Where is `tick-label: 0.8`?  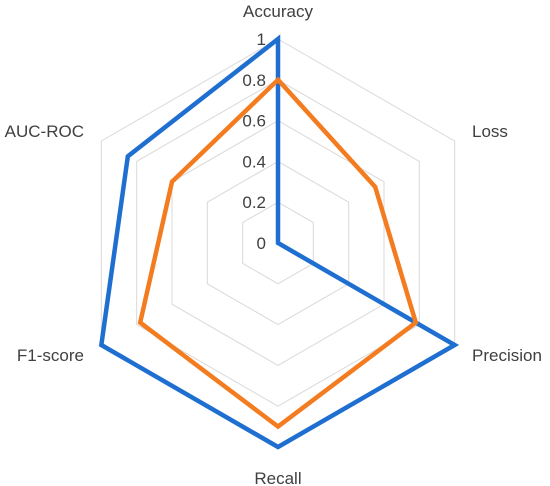
tick-label: 0.8 is located at coordinates (254, 80).